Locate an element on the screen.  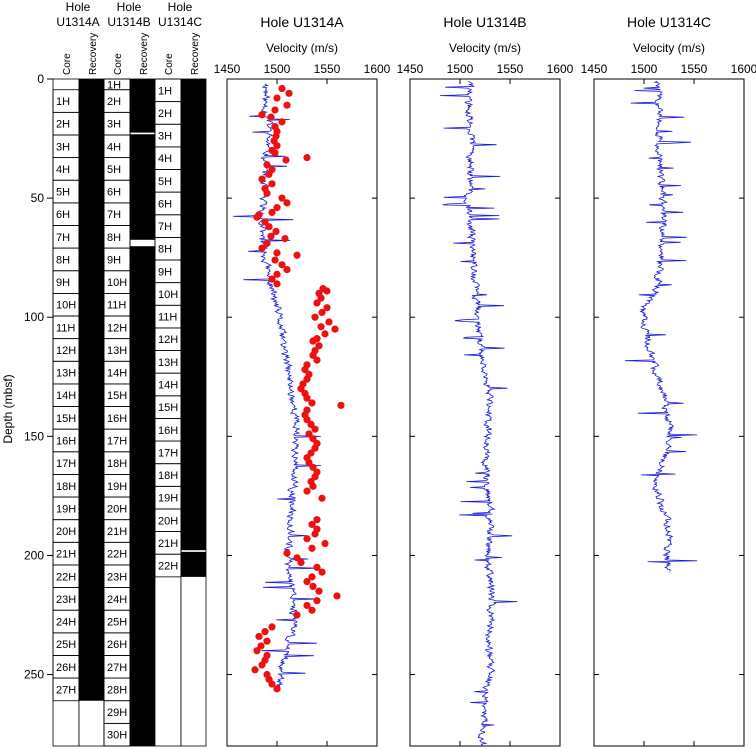
depth-tick-label: 100 is located at coordinates (34, 317).